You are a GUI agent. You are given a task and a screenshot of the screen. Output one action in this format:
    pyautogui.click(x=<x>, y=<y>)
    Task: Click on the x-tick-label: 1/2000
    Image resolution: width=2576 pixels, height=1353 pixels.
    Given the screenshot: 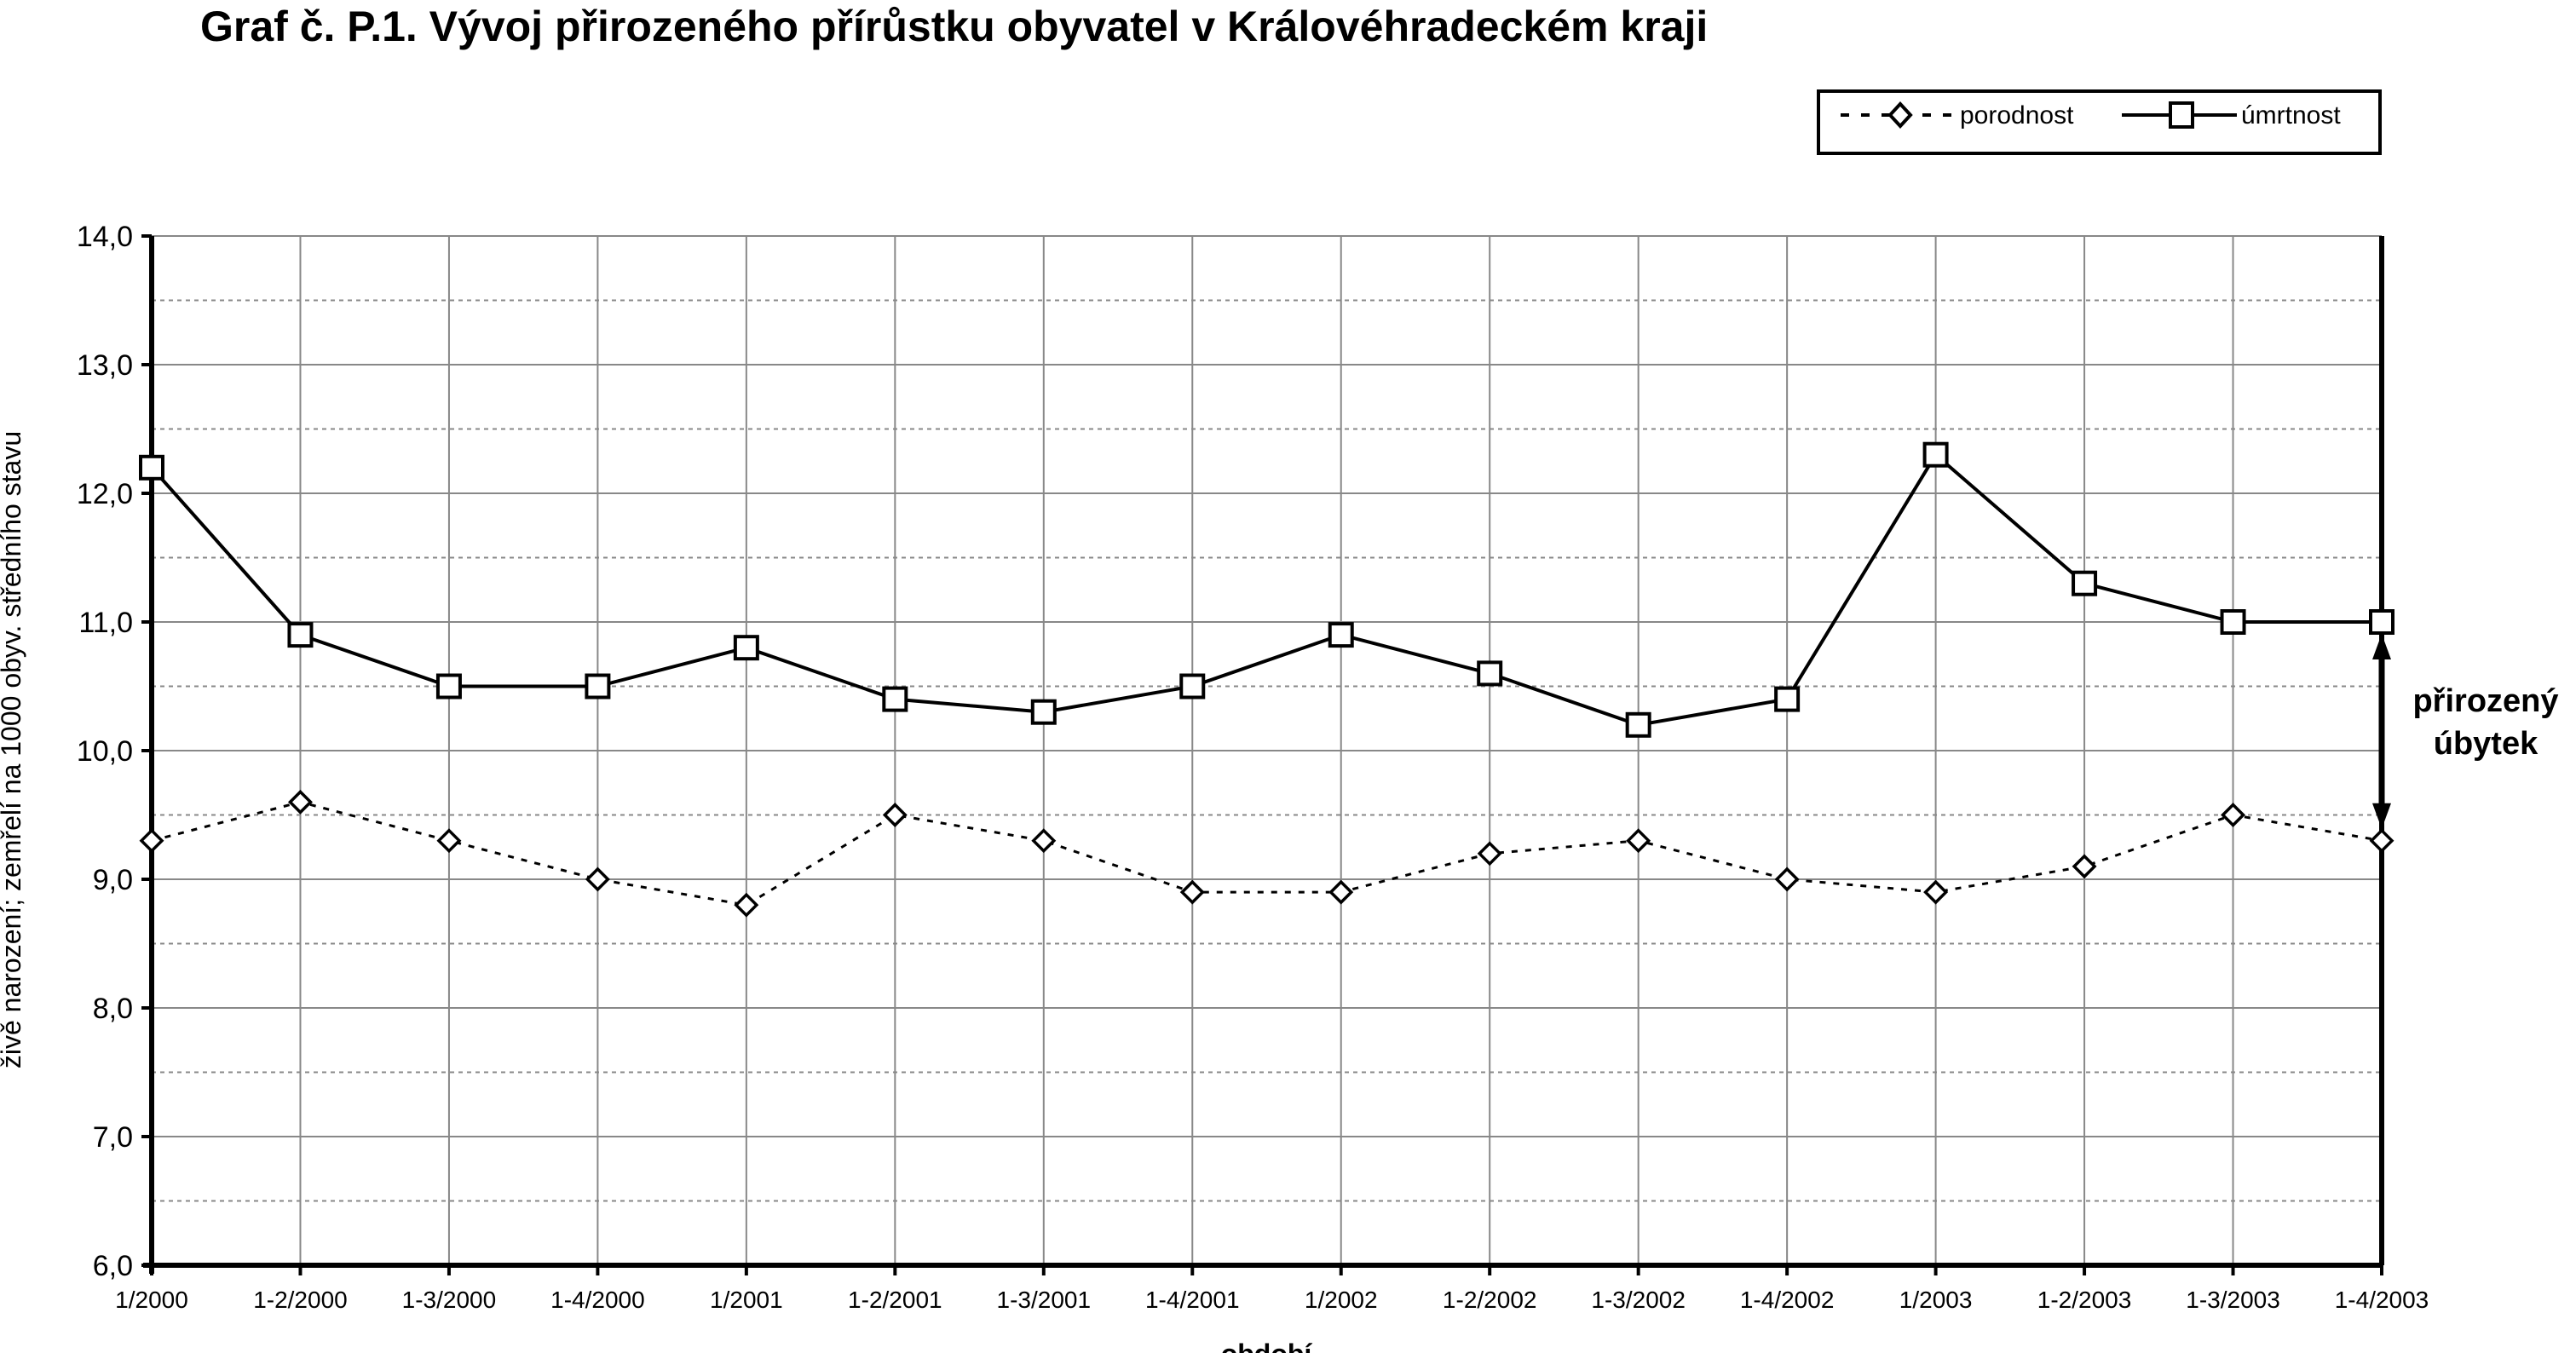 What is the action you would take?
    pyautogui.click(x=151, y=1300)
    